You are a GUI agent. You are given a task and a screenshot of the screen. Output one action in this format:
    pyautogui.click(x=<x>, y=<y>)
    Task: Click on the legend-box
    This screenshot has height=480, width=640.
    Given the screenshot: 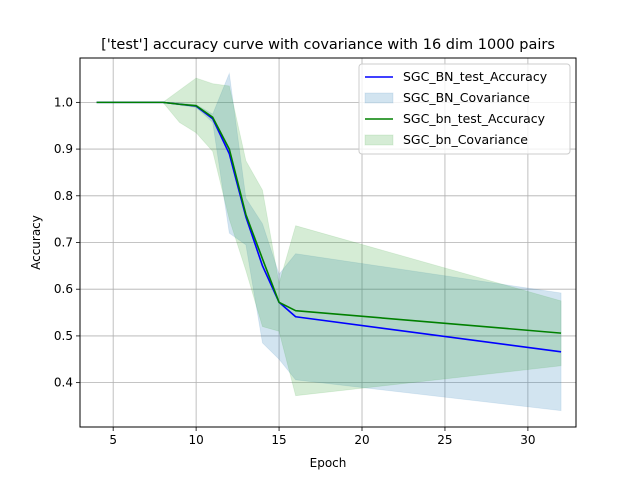 What is the action you would take?
    pyautogui.click(x=464, y=109)
    